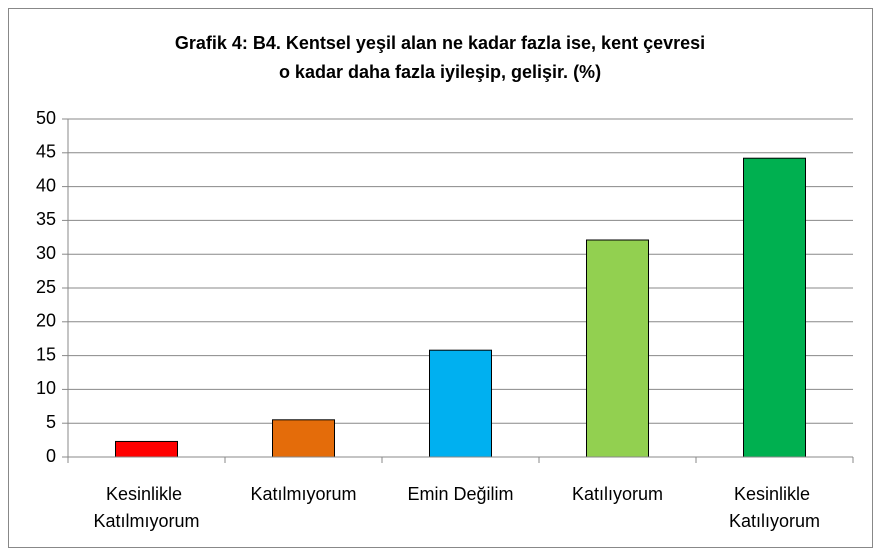 The image size is (881, 556). What do you see at coordinates (774, 507) in the screenshot?
I see `x-tick-label: Kesinlikle Katılıyorum` at bounding box center [774, 507].